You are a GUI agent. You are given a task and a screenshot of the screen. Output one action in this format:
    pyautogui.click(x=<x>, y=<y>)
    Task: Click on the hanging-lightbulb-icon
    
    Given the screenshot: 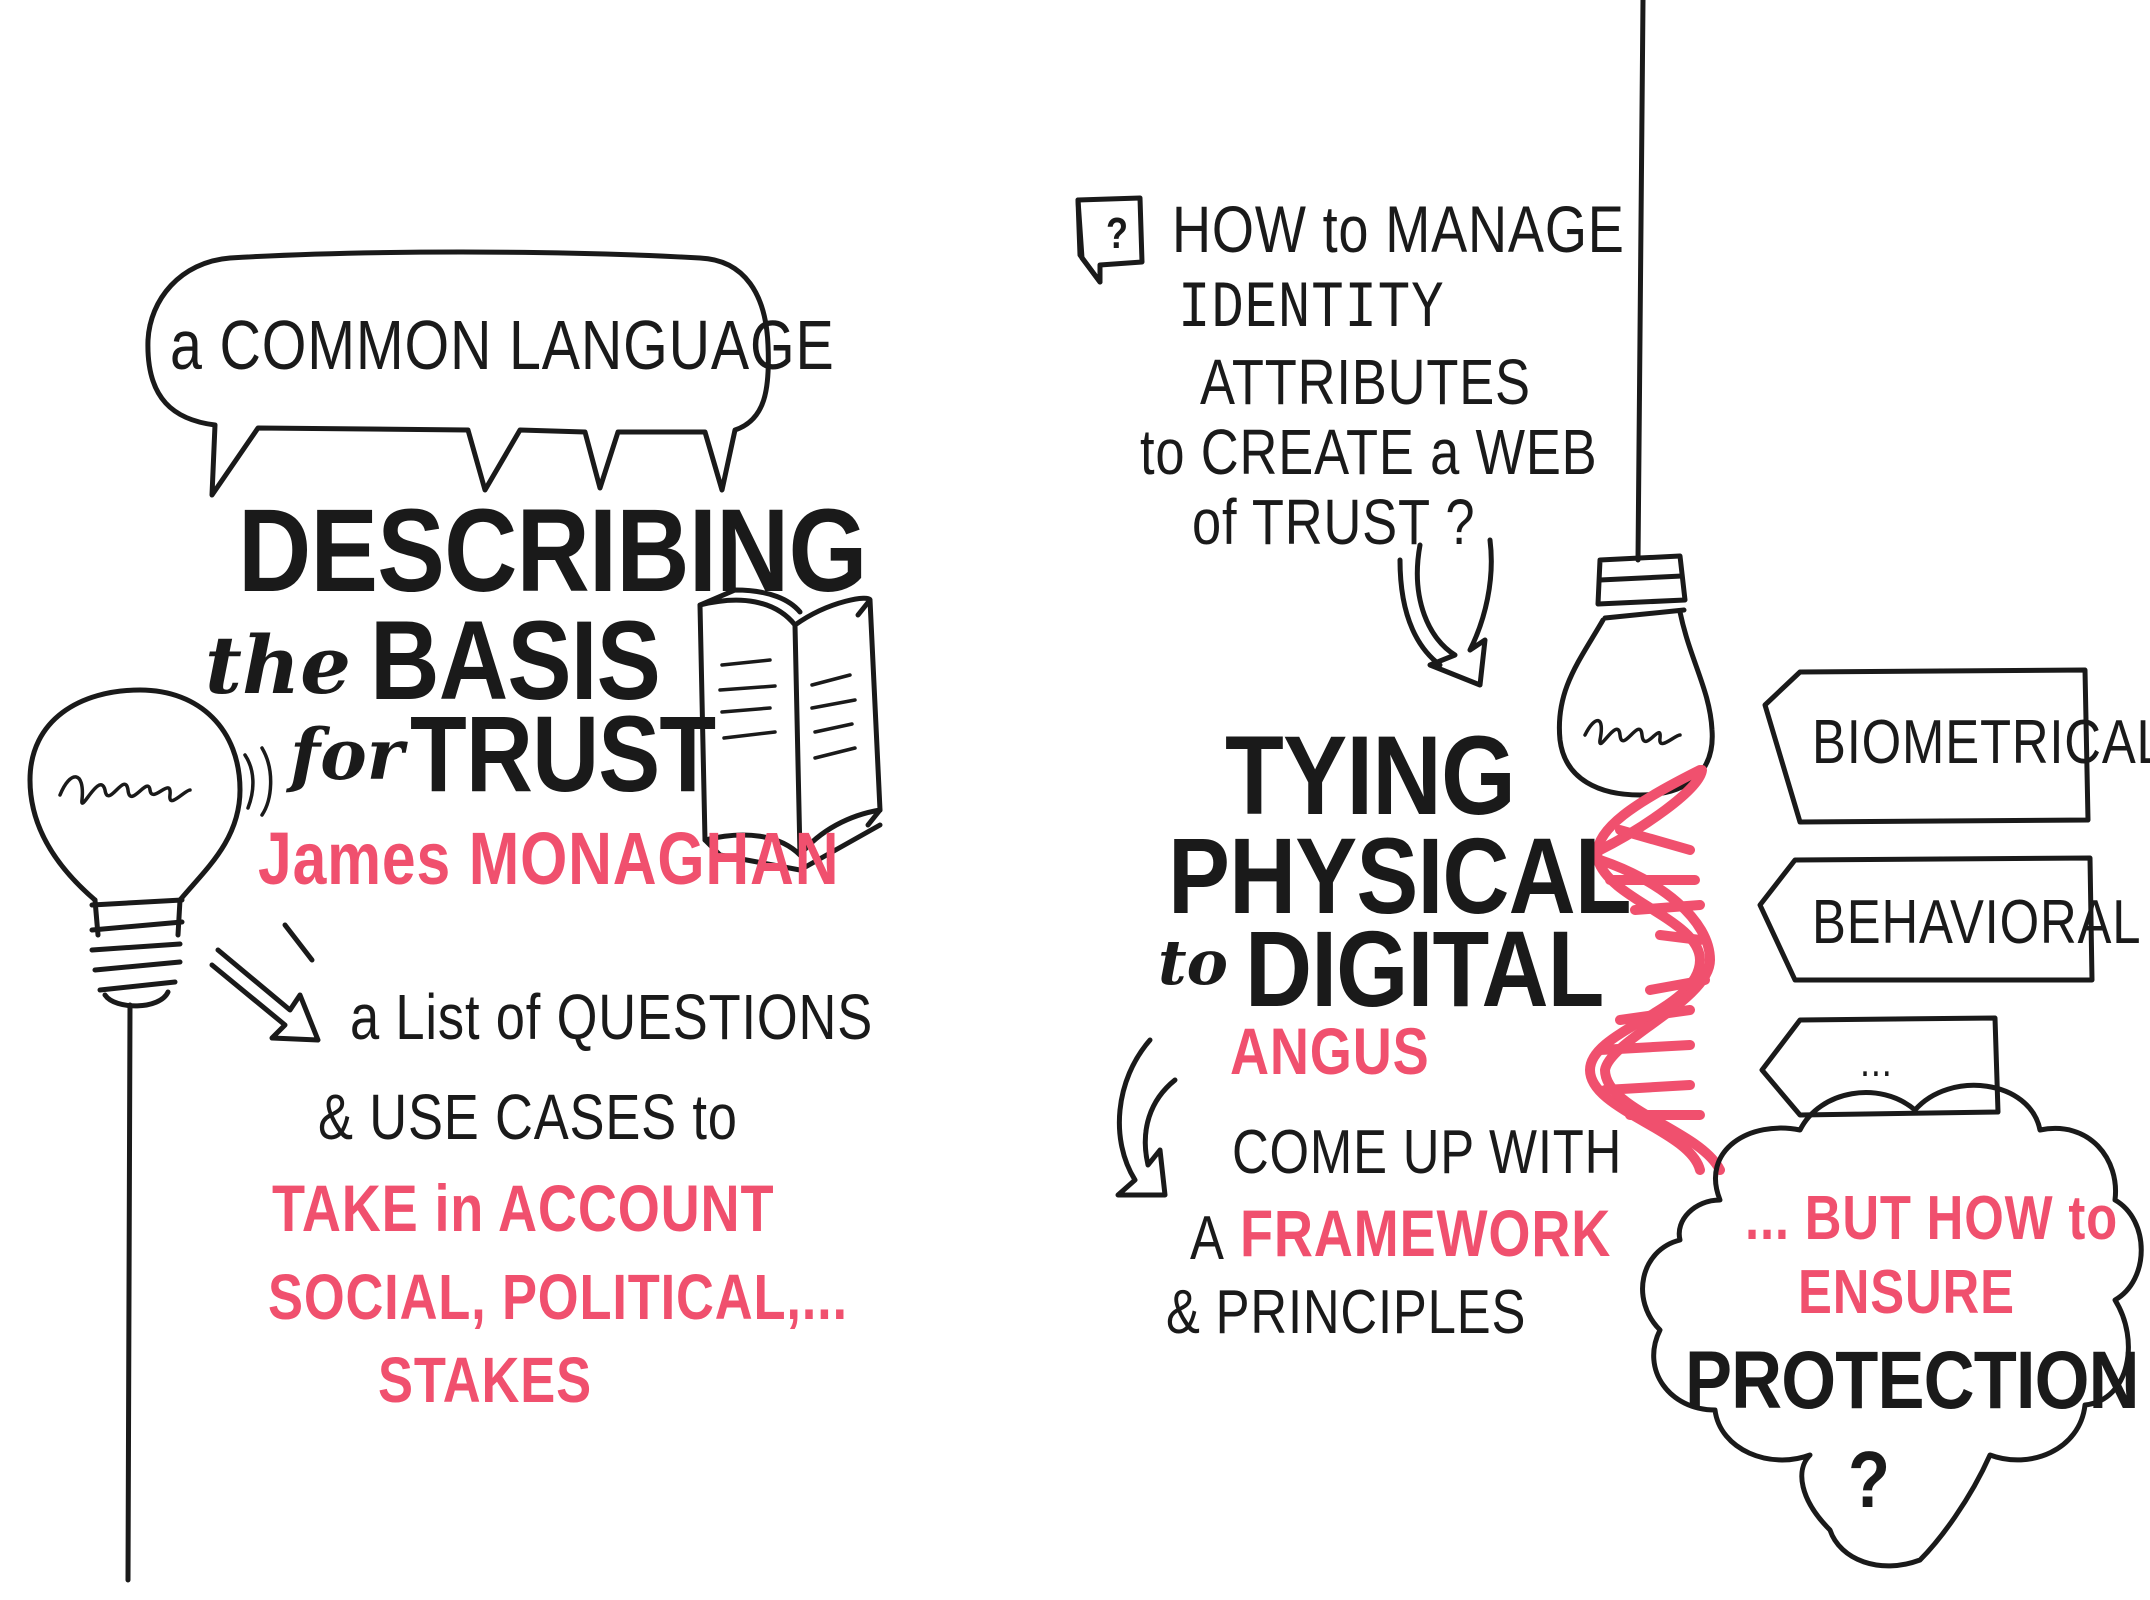 What is the action you would take?
    pyautogui.click(x=1635, y=399)
    